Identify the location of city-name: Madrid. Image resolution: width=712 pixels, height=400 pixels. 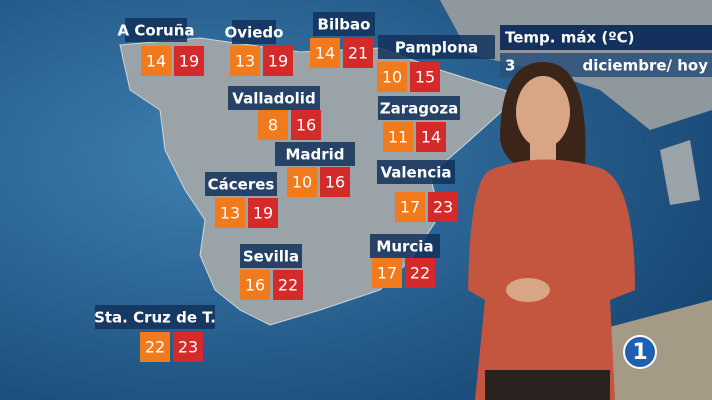
(314, 155).